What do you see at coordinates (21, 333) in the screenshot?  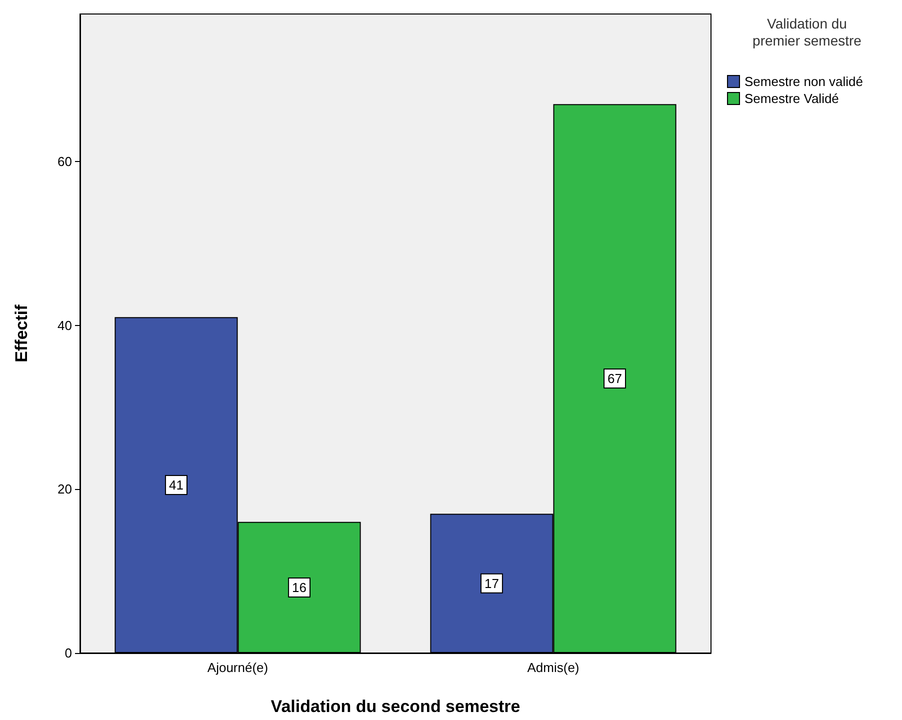 I see `y-axis-title: Effectif` at bounding box center [21, 333].